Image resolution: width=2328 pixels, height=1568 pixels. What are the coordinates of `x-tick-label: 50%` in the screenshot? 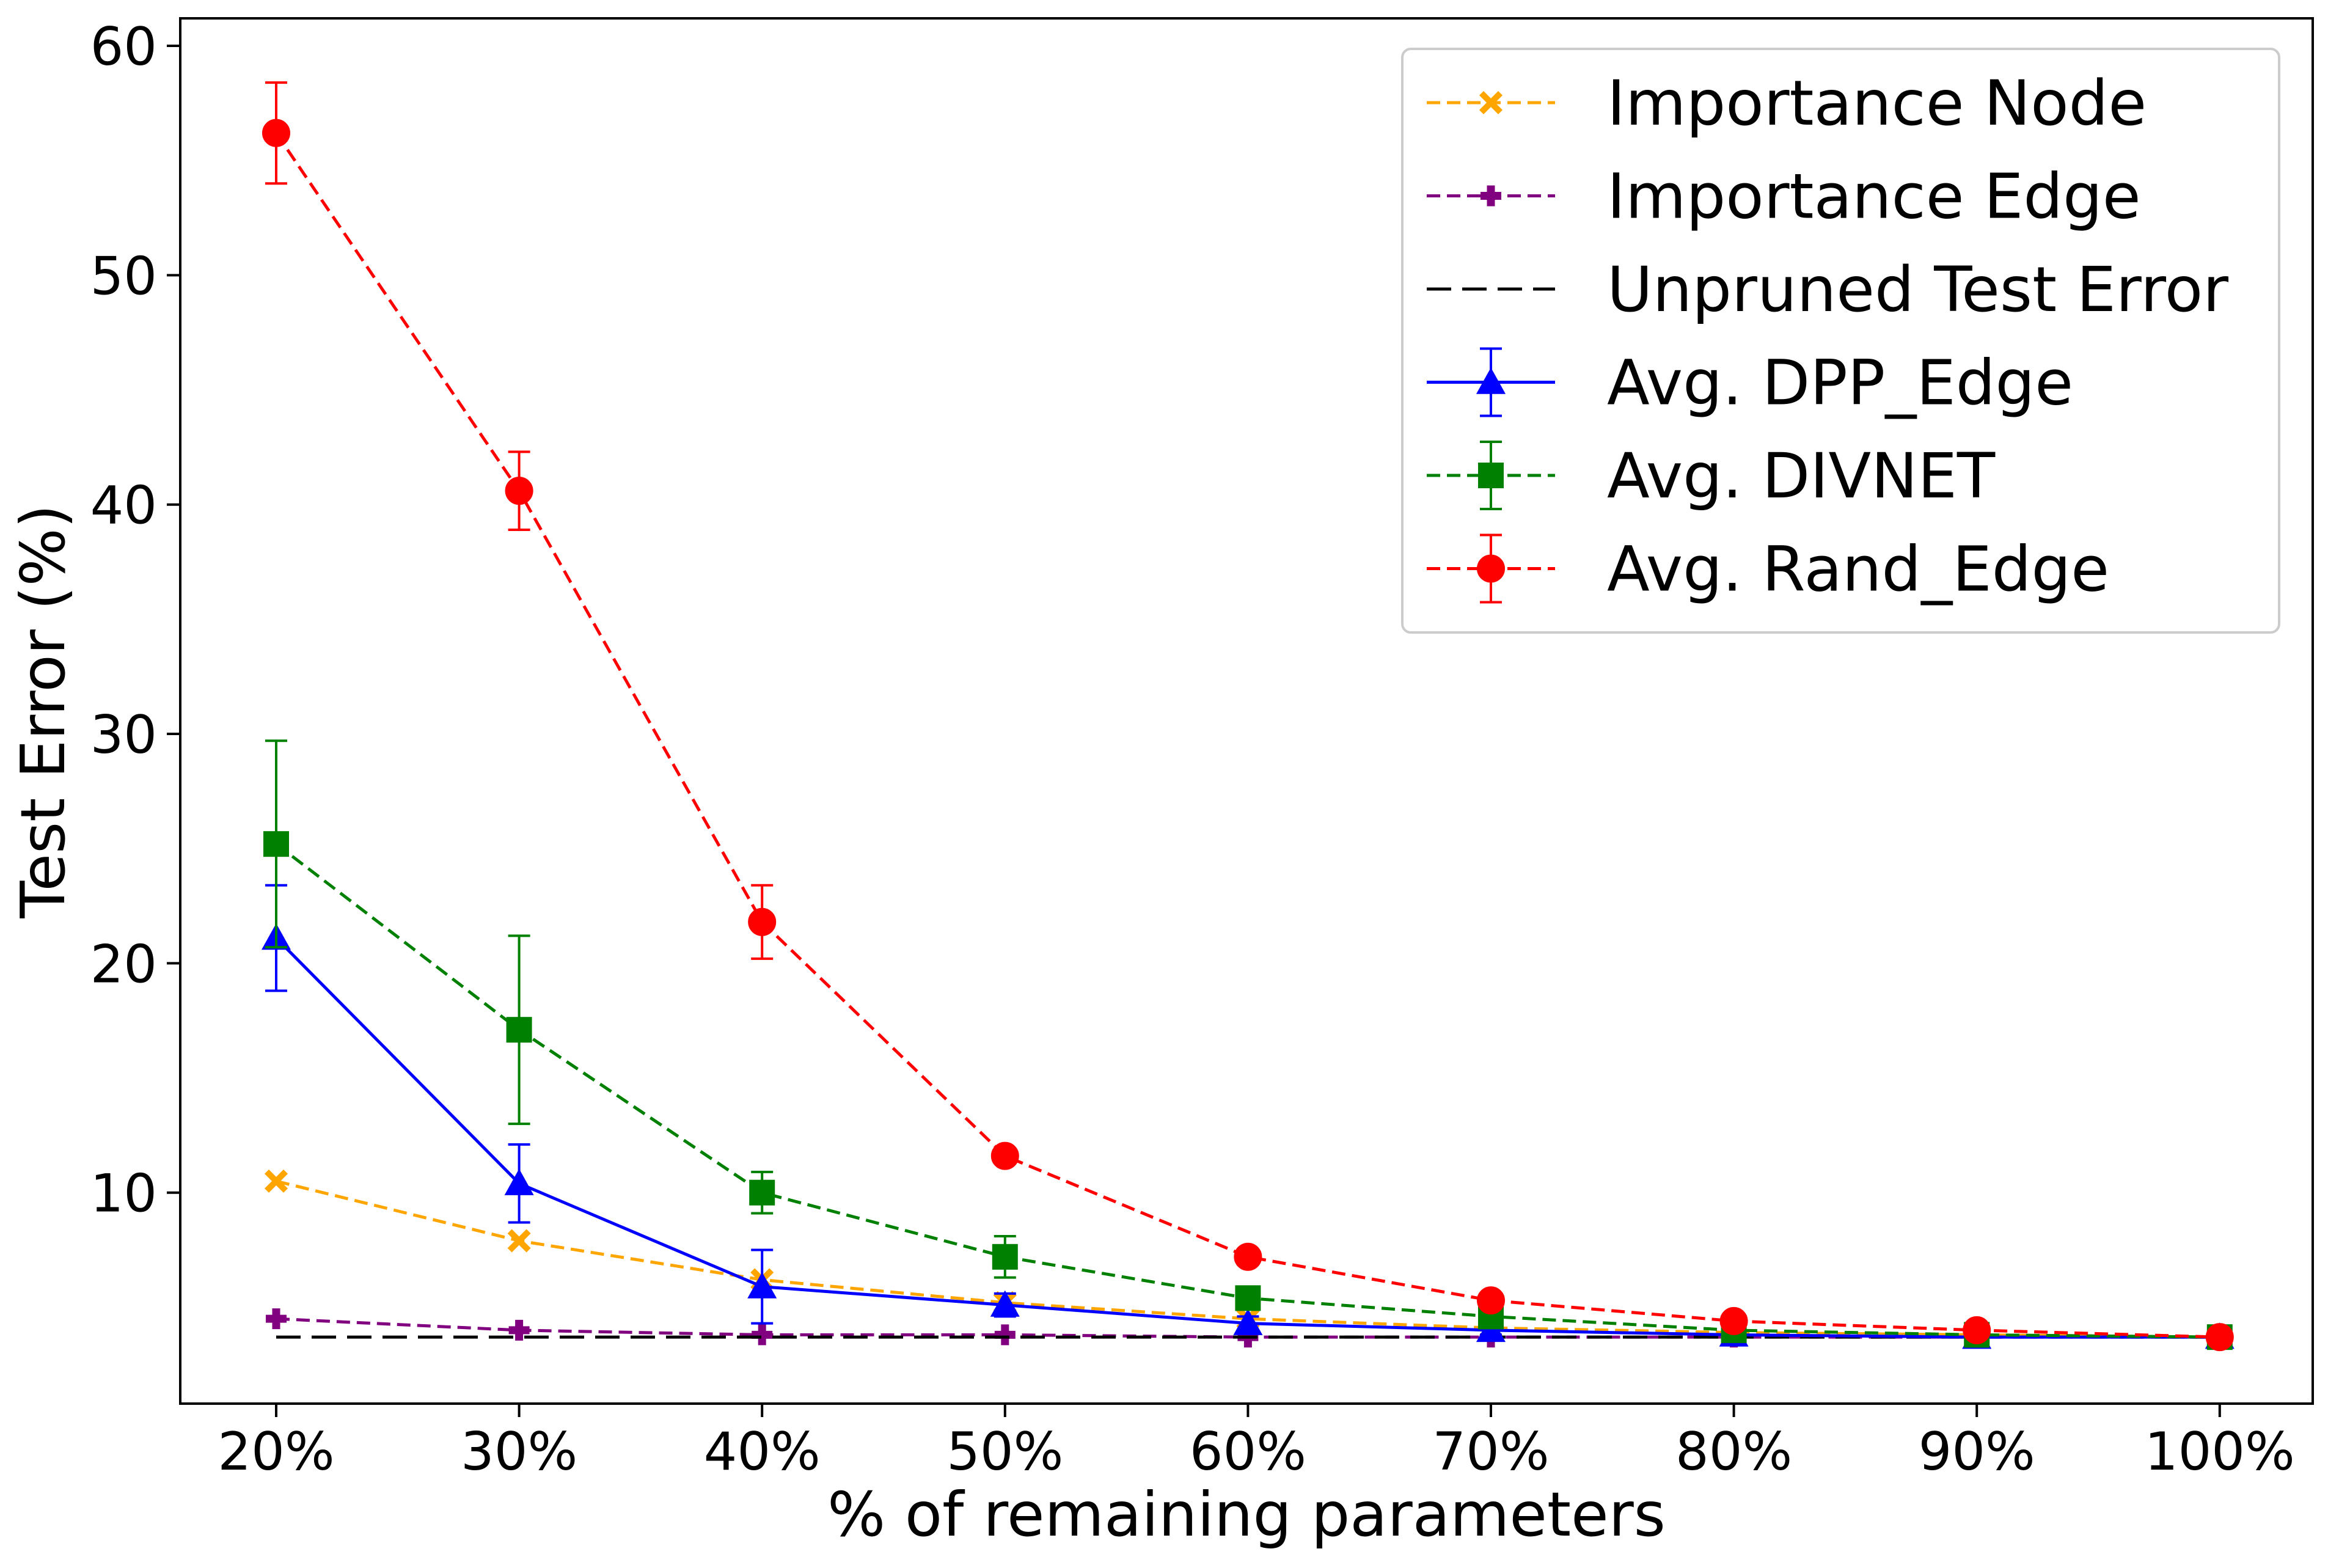 It's located at (1004, 1451).